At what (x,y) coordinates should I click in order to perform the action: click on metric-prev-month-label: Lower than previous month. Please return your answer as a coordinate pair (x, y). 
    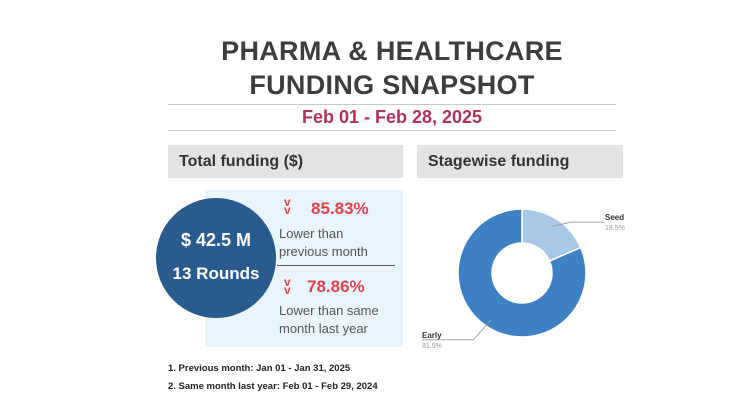
    Looking at the image, I should click on (323, 242).